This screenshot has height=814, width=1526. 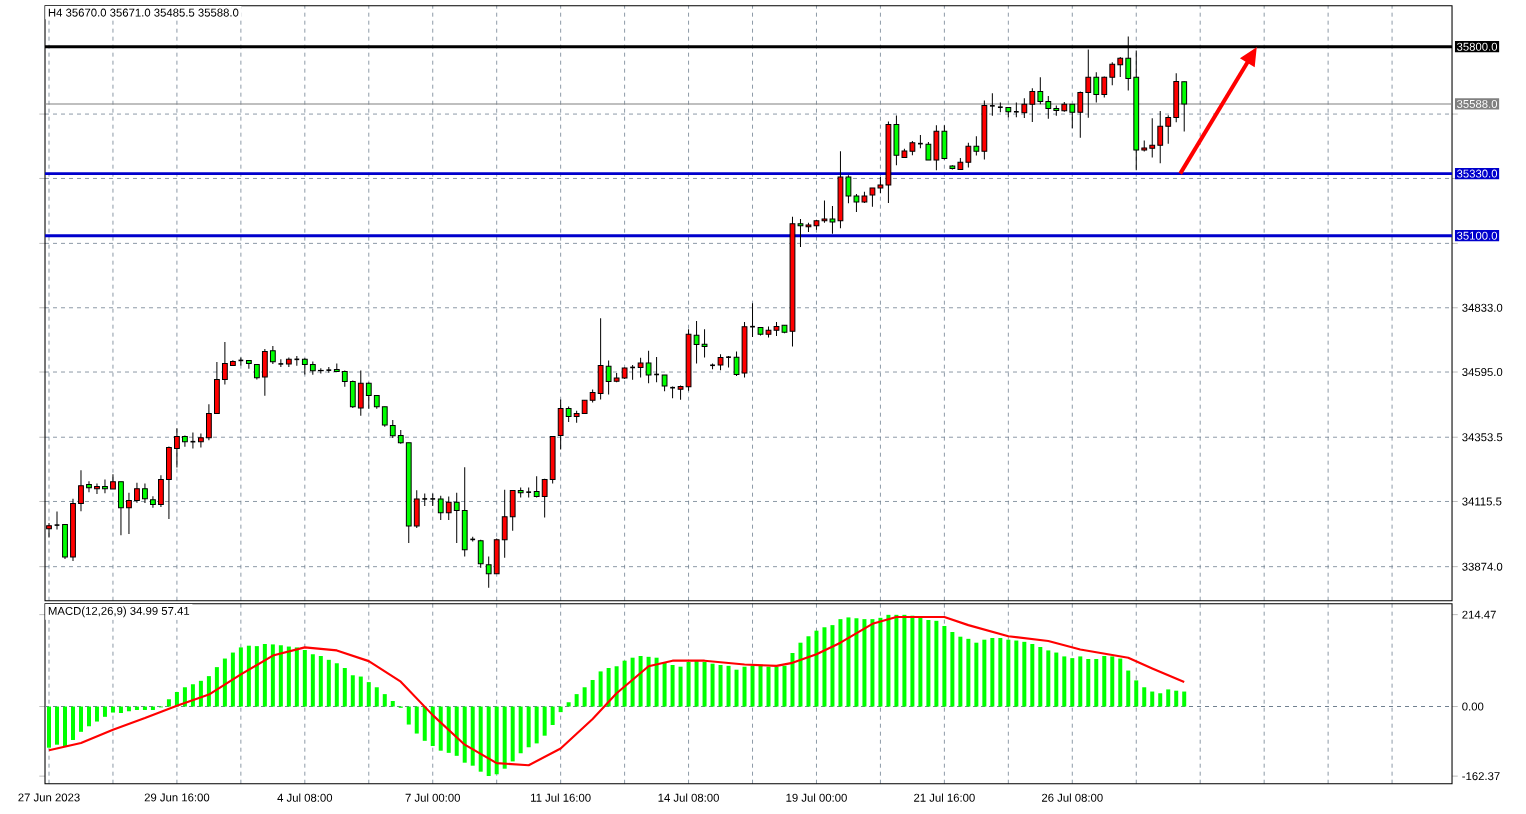 What do you see at coordinates (1482, 437) in the screenshot?
I see `y-tick-label: 34353.5` at bounding box center [1482, 437].